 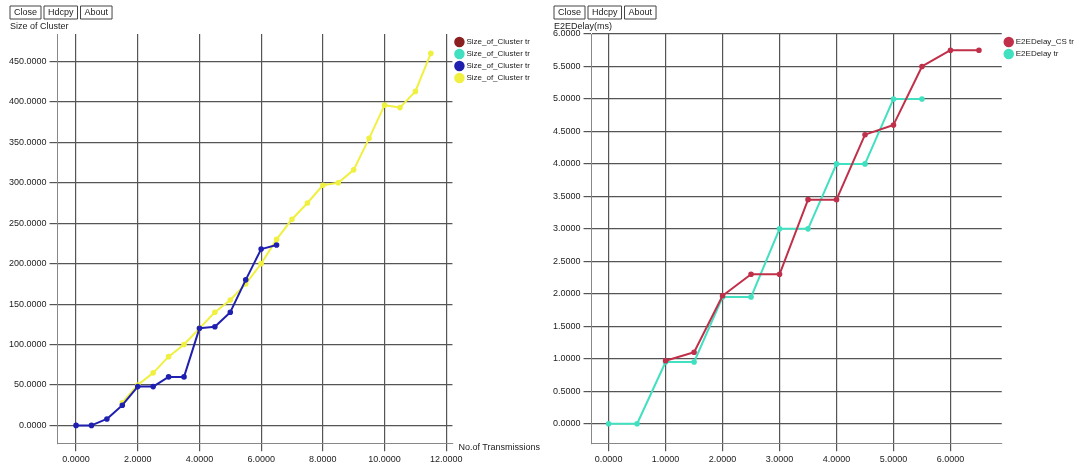 I want to click on y-tick-label: 450.0000, so click(x=27, y=60).